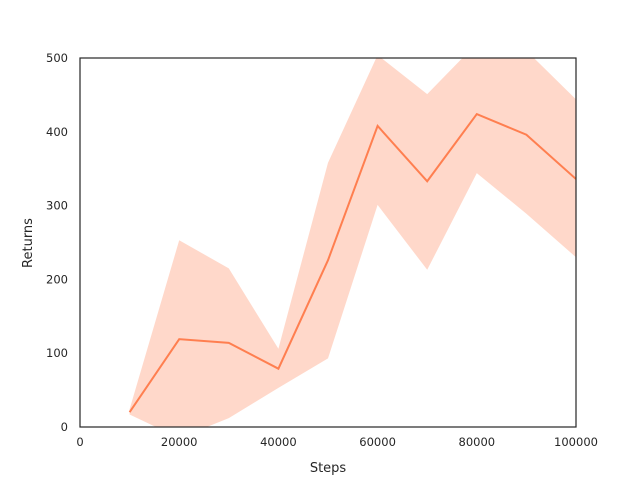 The image size is (640, 484). Describe the element at coordinates (328, 468) in the screenshot. I see `x-axis-label: Steps` at that location.